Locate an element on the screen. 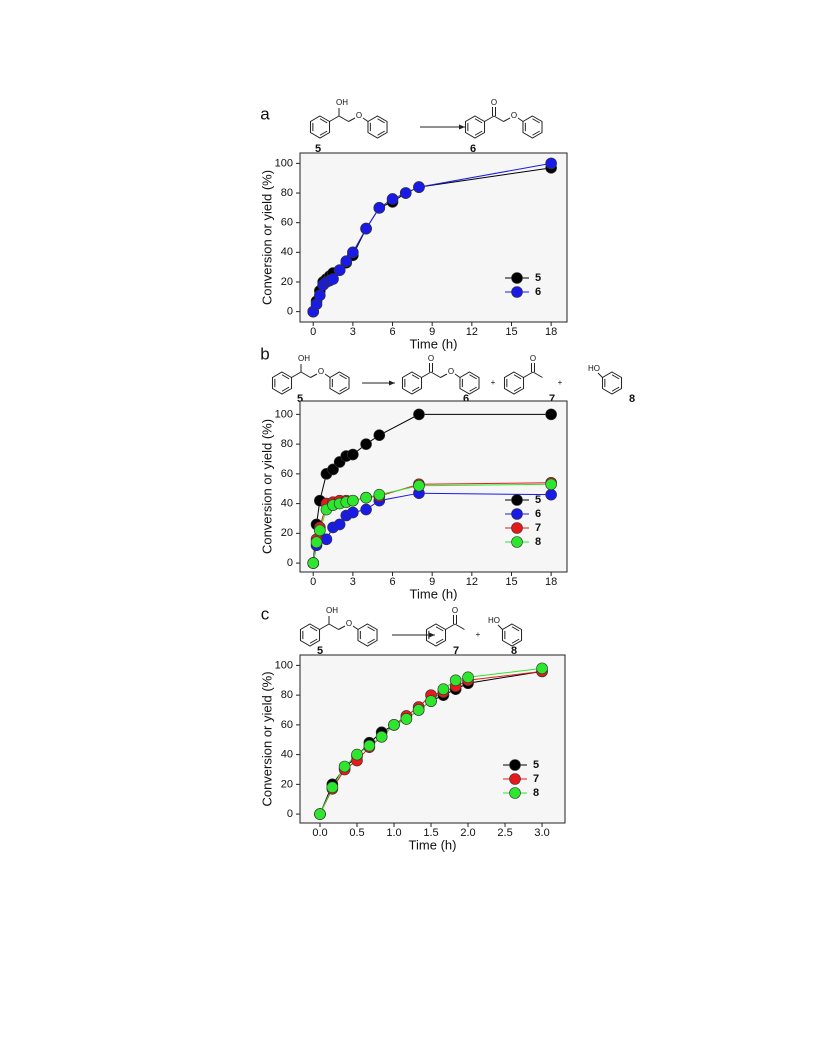 The image size is (816, 1056). compound-label: 7 is located at coordinates (552, 399).